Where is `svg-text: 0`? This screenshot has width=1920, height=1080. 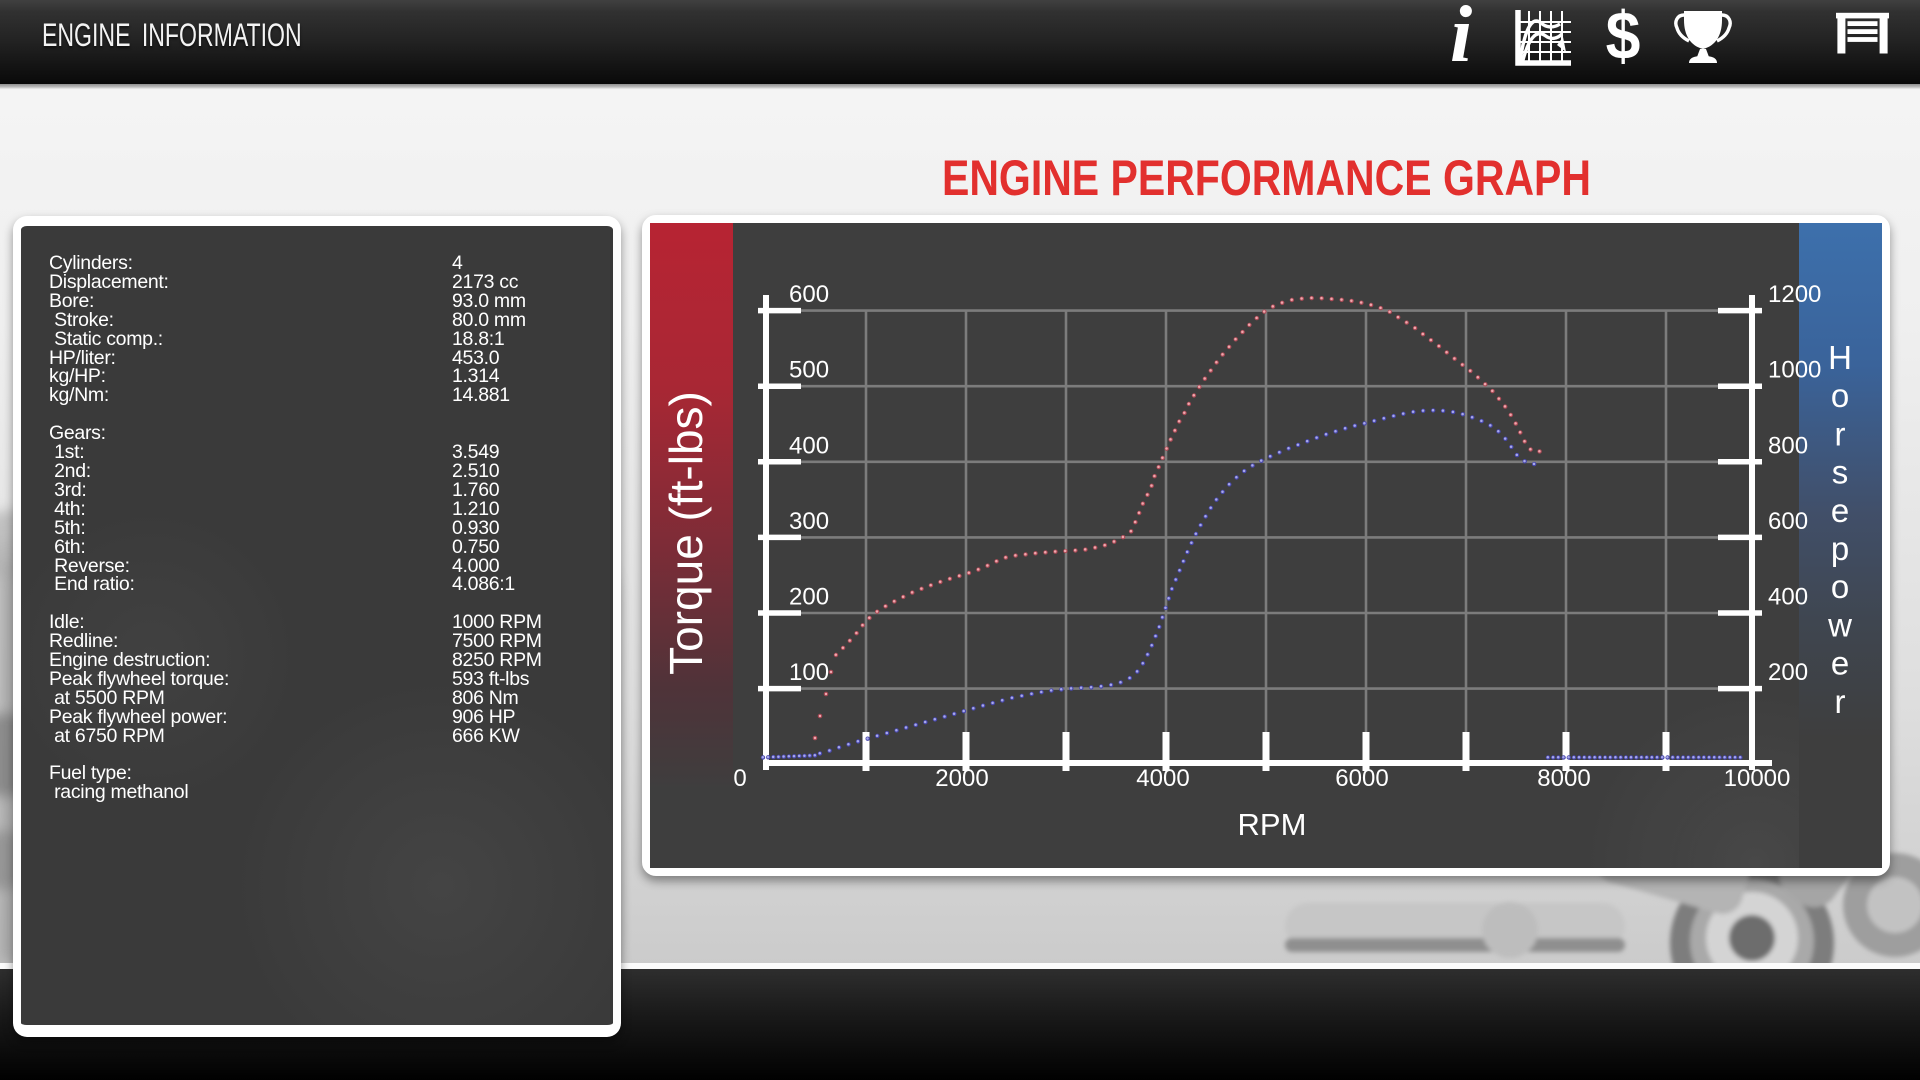 svg-text: 0 is located at coordinates (739, 778).